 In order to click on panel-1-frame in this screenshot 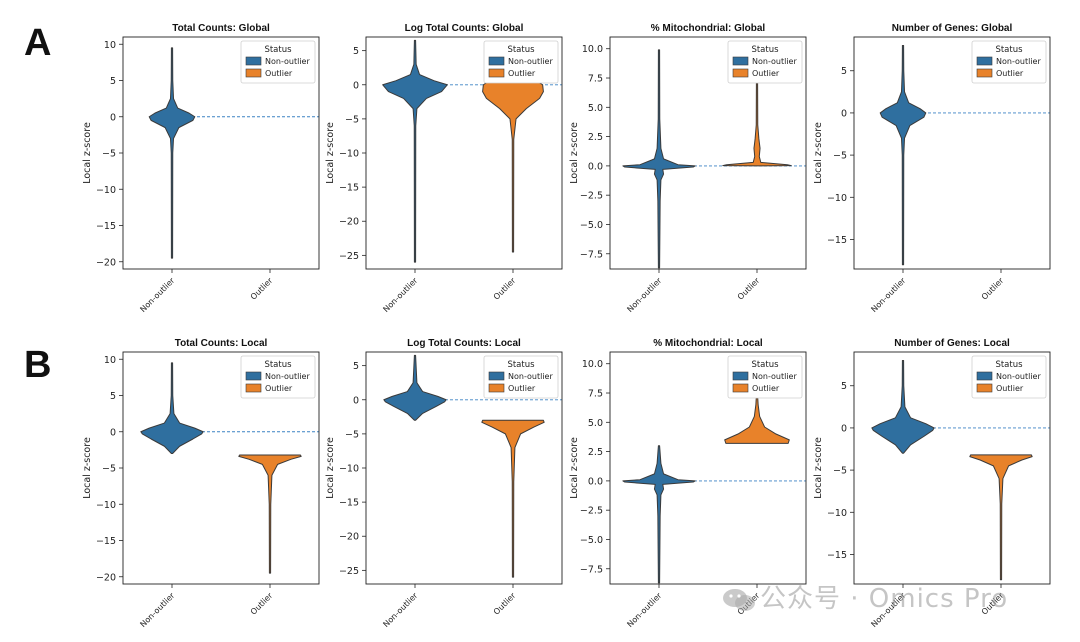, I will do `click(221, 153)`.